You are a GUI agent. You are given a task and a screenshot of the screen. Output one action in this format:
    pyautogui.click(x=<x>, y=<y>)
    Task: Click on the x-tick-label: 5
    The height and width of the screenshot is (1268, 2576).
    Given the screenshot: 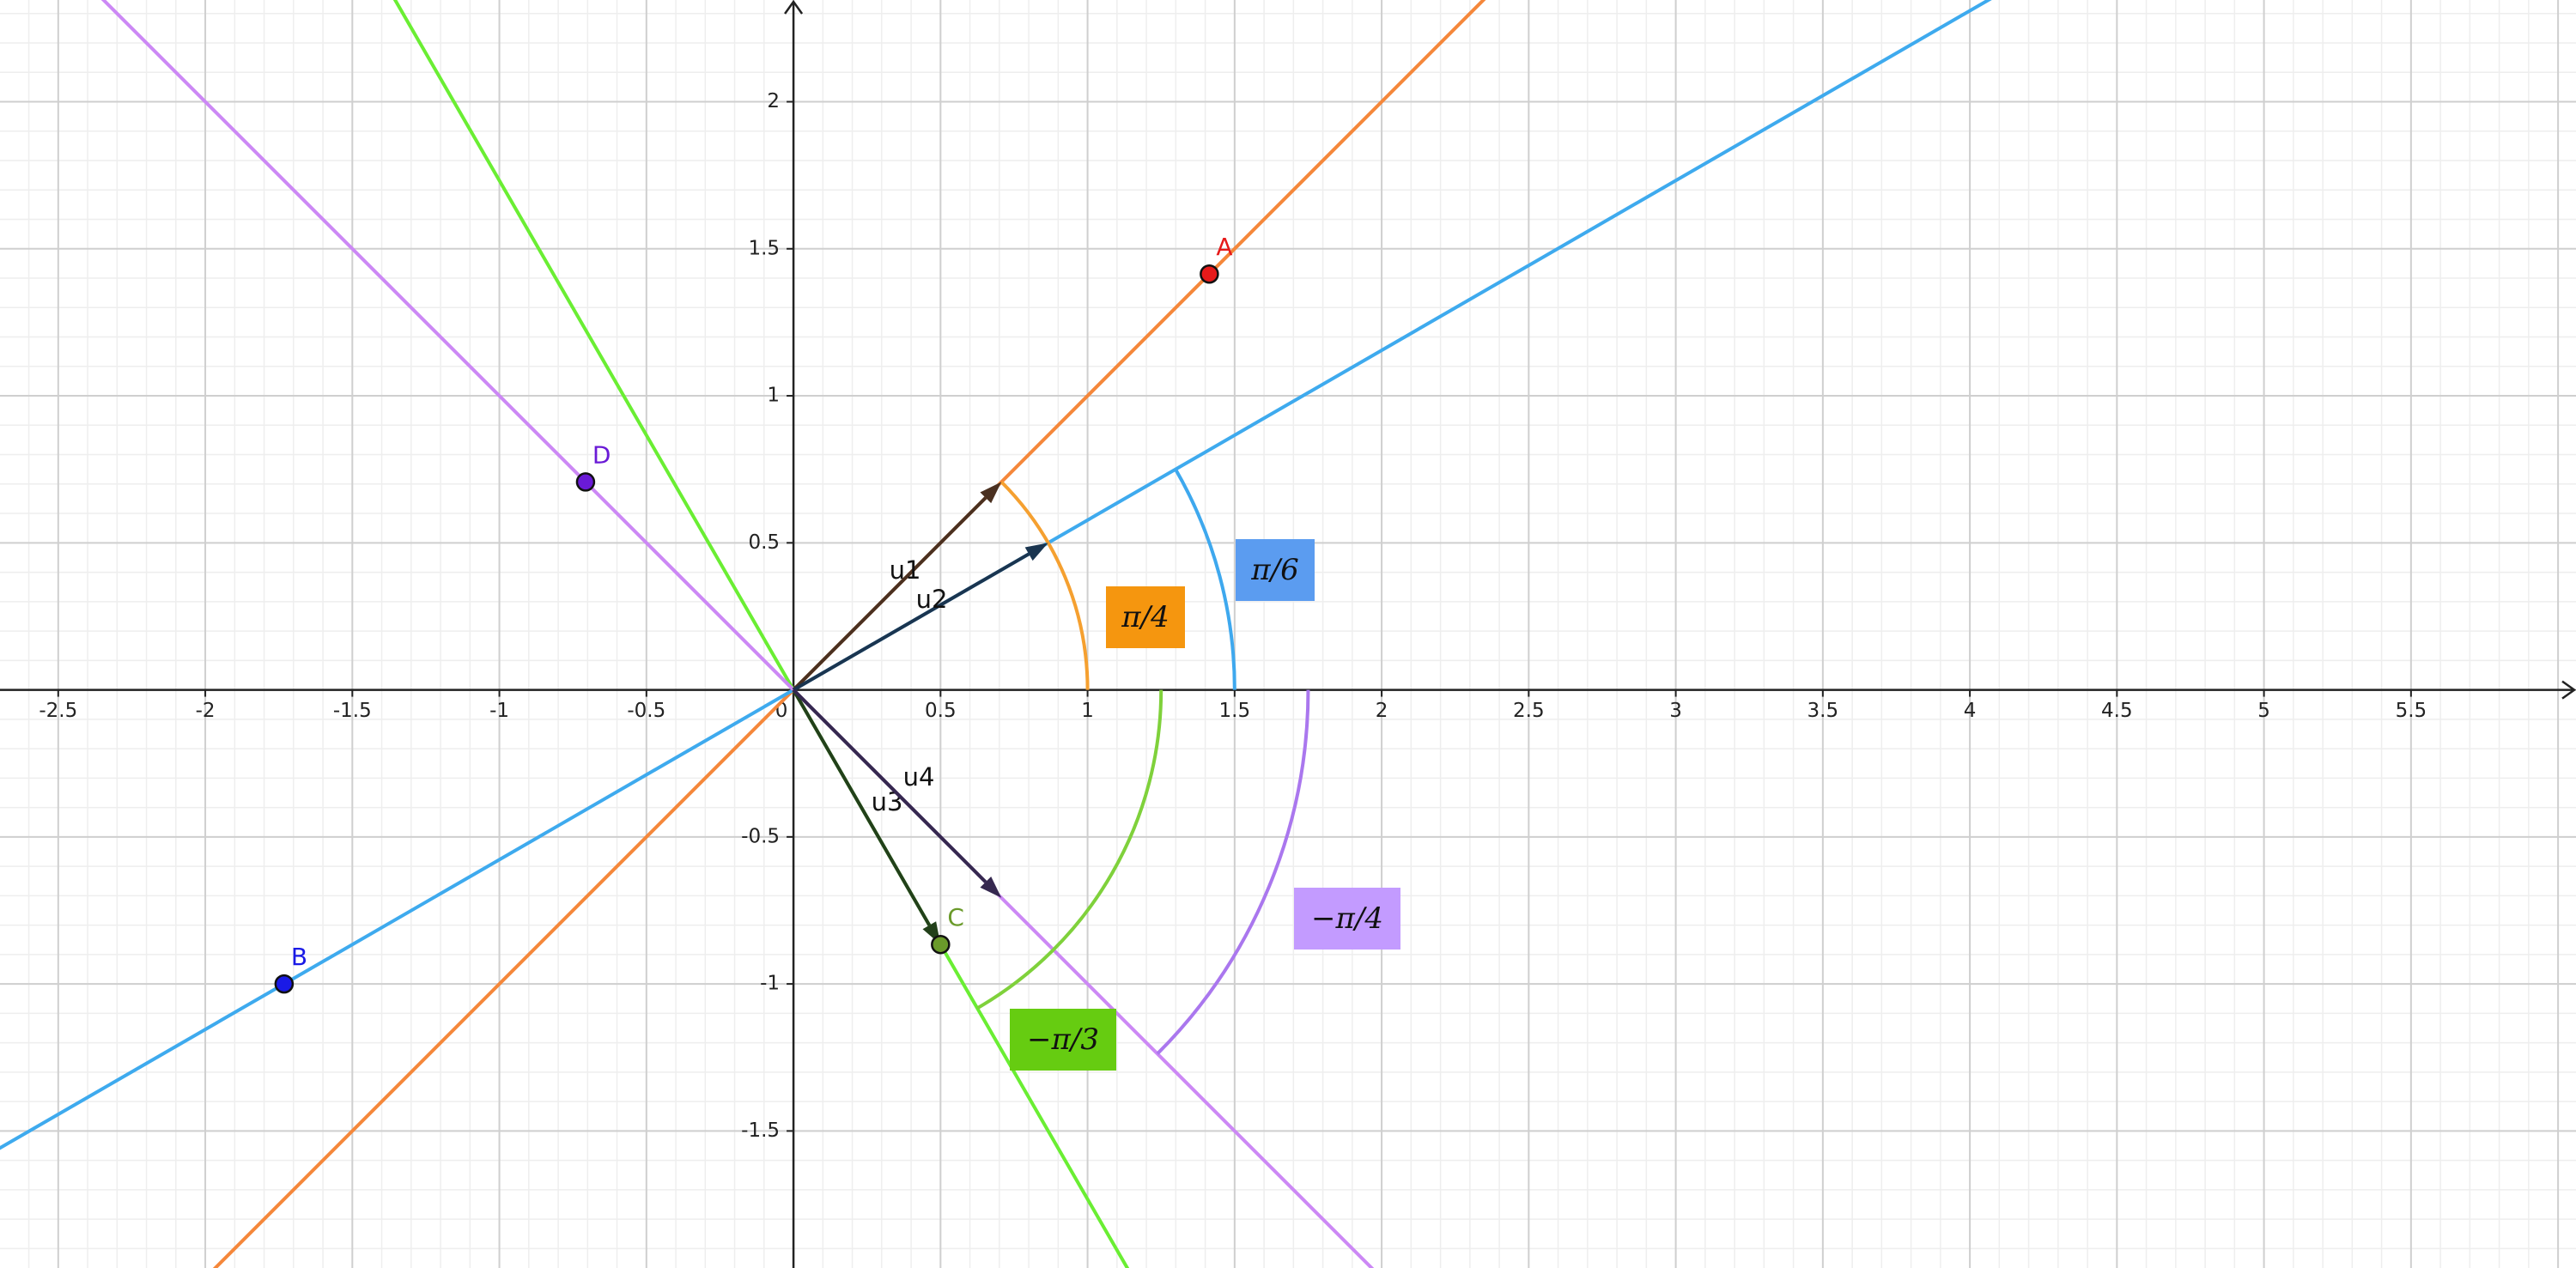 What is the action you would take?
    pyautogui.click(x=2263, y=711)
    